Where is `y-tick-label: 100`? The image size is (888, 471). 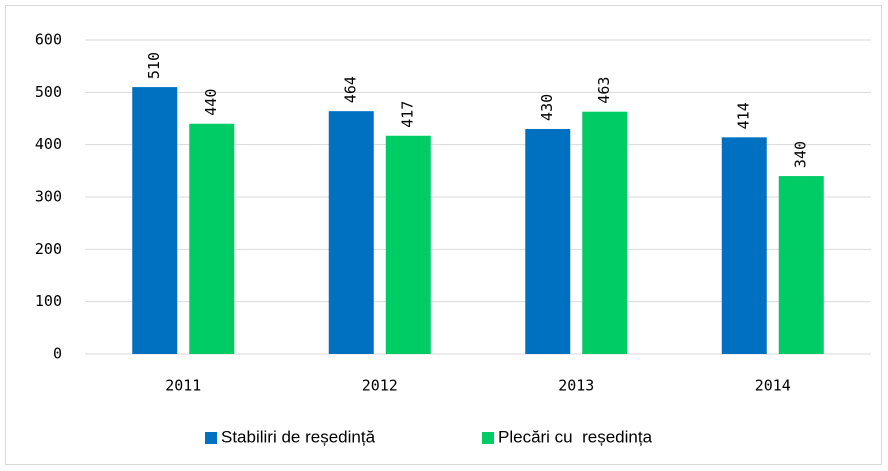 y-tick-label: 100 is located at coordinates (48, 301).